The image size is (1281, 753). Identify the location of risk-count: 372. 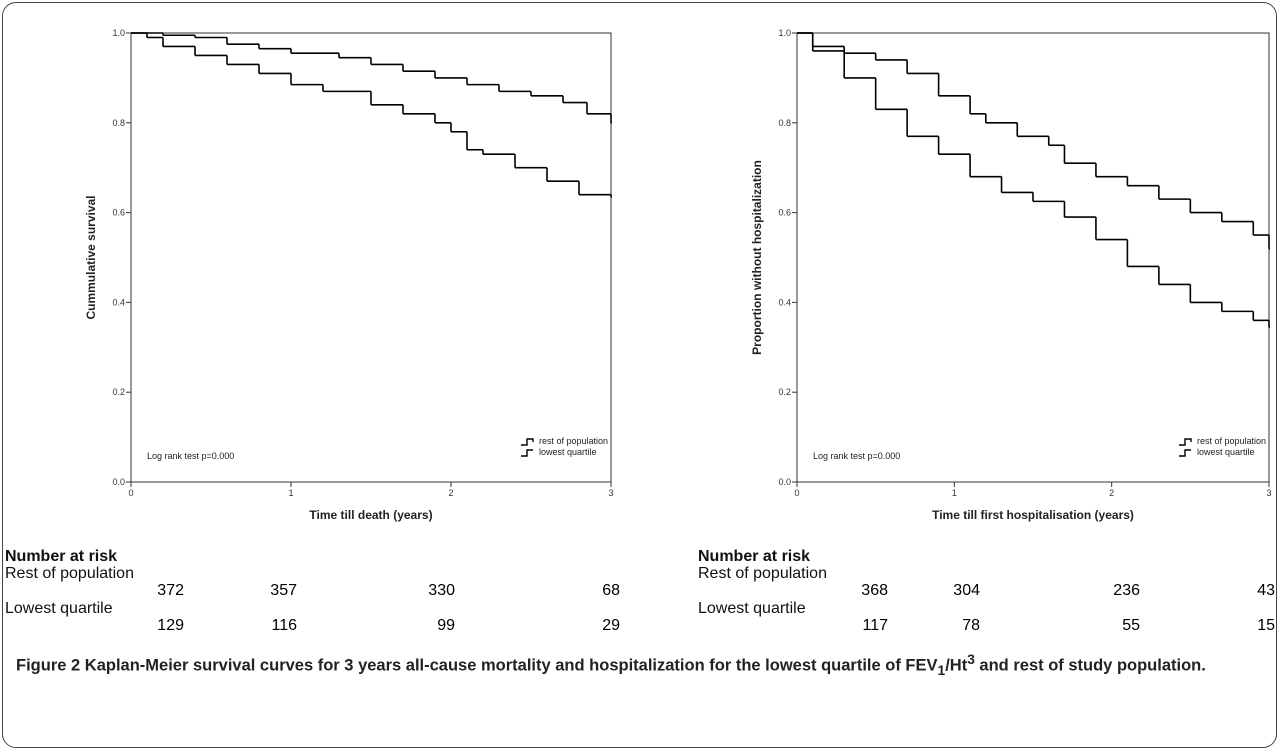
(170, 590).